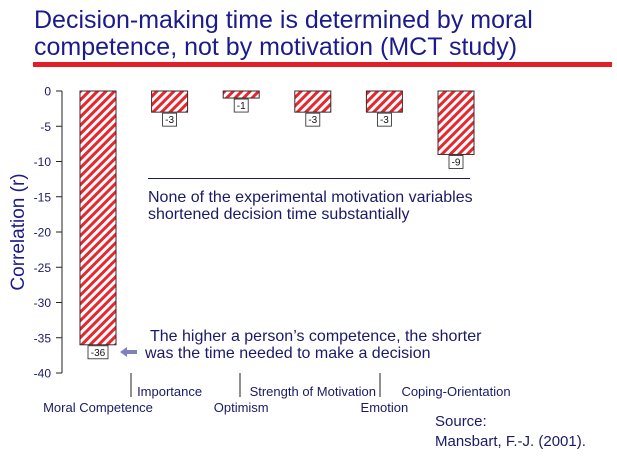 This screenshot has width=617, height=457. I want to click on source-citation: Mansbart, F.-J. (2001)., so click(510, 441).